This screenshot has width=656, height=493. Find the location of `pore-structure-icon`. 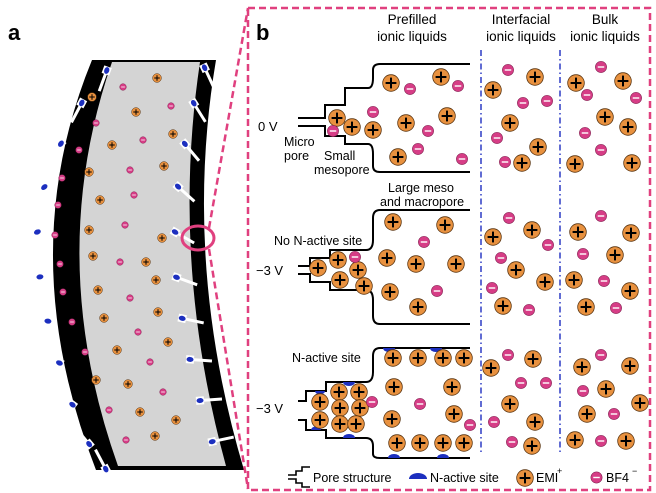

pore-structure-icon is located at coordinates (299, 477).